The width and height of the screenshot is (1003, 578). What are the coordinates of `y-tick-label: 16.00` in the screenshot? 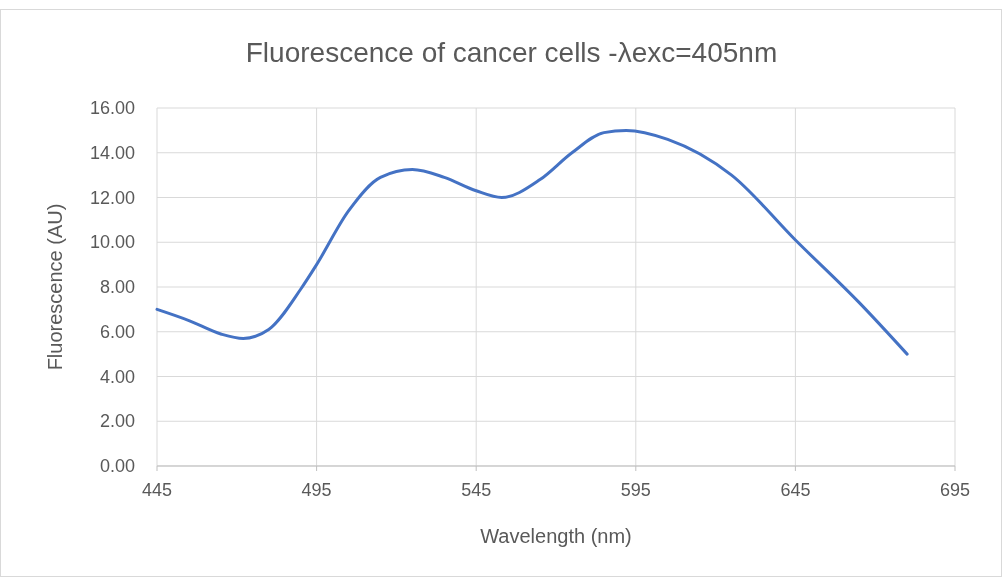 It's located at (112, 108).